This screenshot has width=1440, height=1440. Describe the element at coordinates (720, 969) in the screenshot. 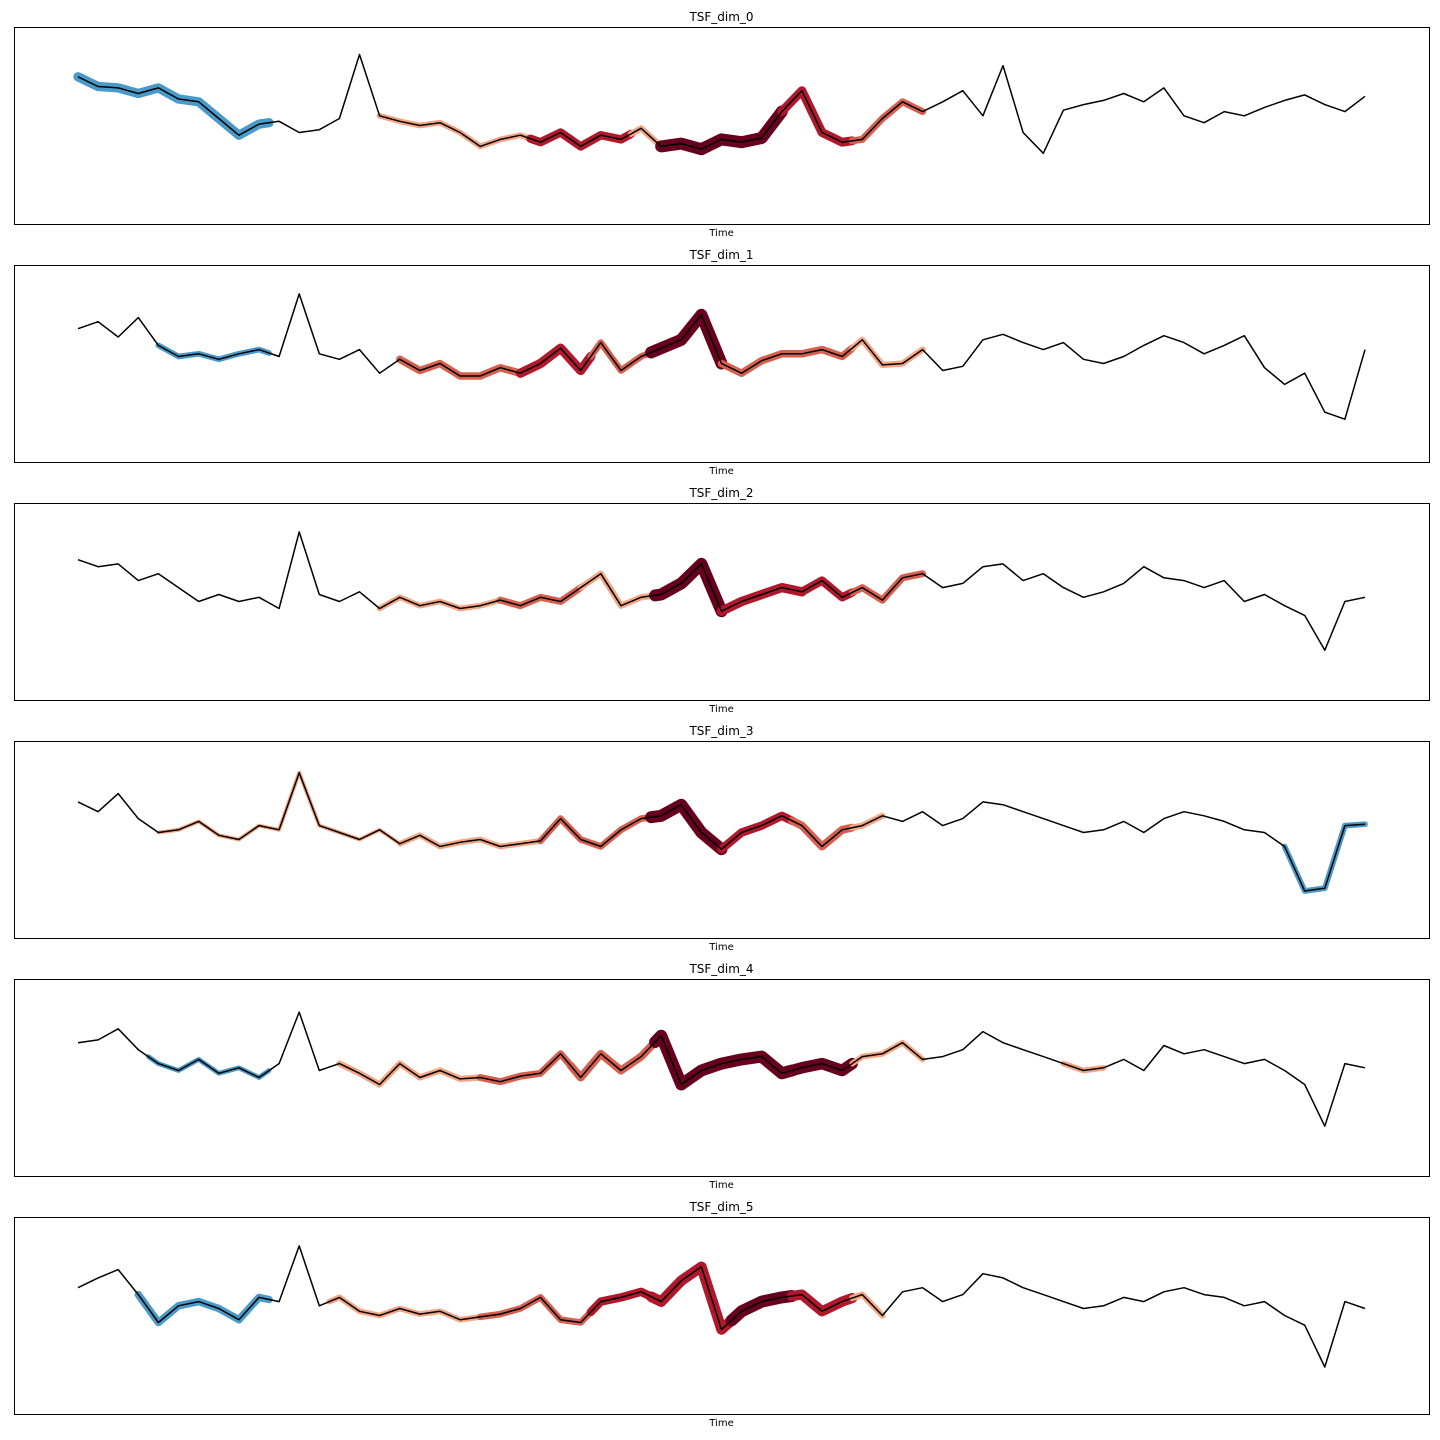

I see `panel-title: TSF_dim_4` at that location.